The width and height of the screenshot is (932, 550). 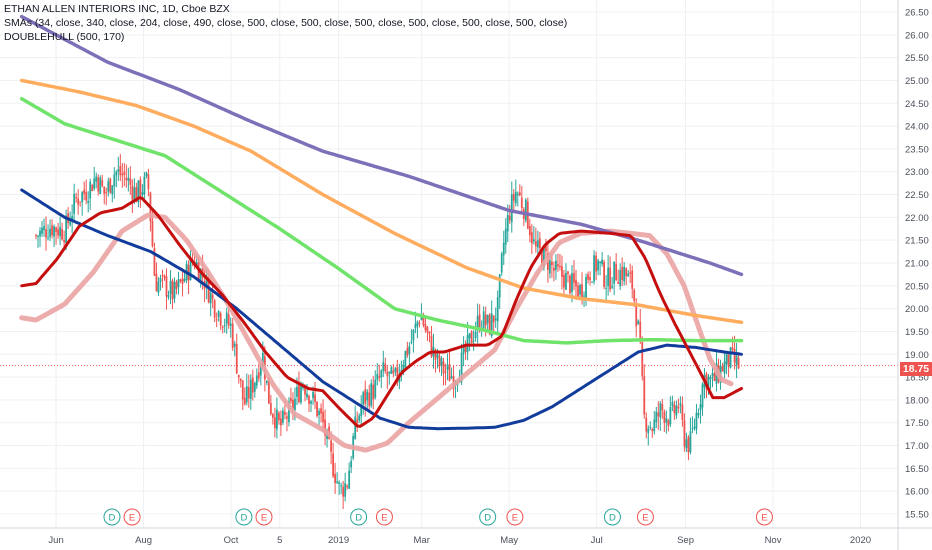 What do you see at coordinates (917, 172) in the screenshot?
I see `y-tick-label: 23.00` at bounding box center [917, 172].